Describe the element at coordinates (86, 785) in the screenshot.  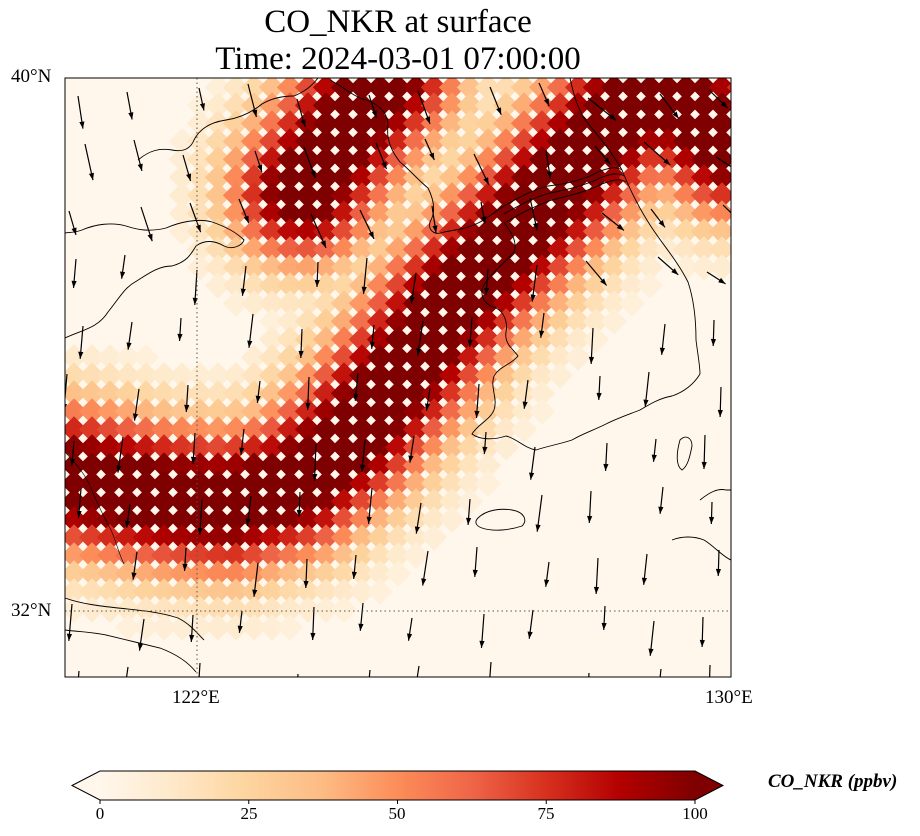
I see `colorbar-min-extension` at that location.